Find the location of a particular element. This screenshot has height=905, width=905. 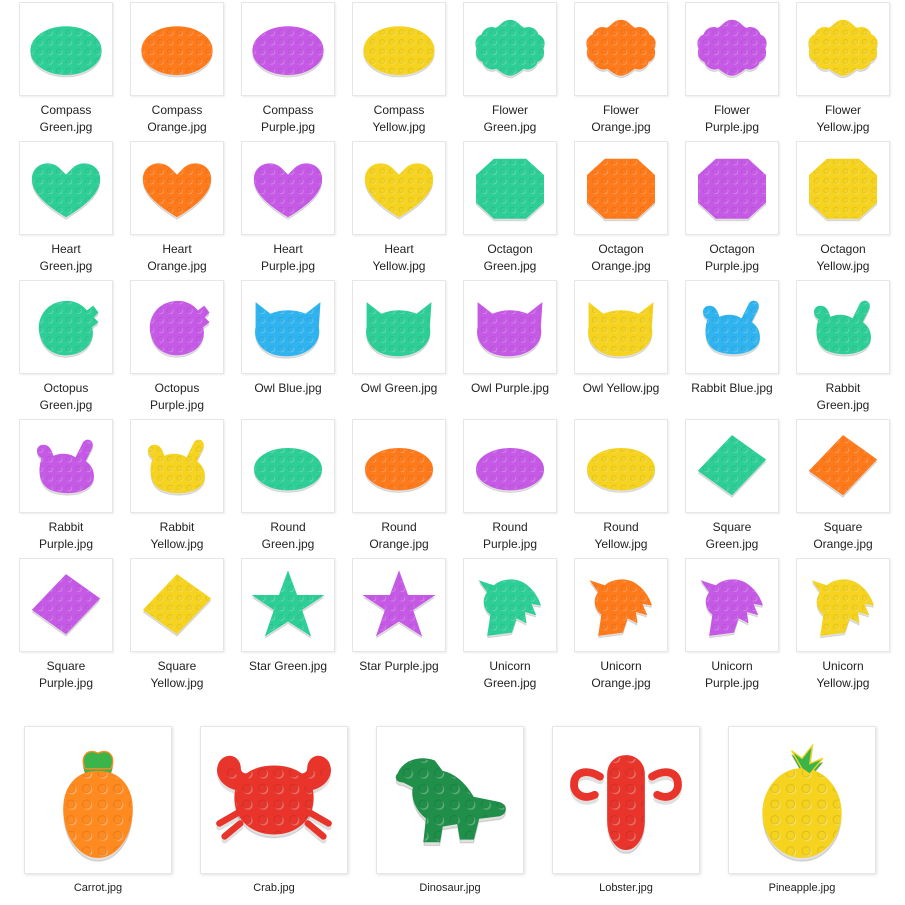

file-name: Round Orange.jpg is located at coordinates (399, 535).